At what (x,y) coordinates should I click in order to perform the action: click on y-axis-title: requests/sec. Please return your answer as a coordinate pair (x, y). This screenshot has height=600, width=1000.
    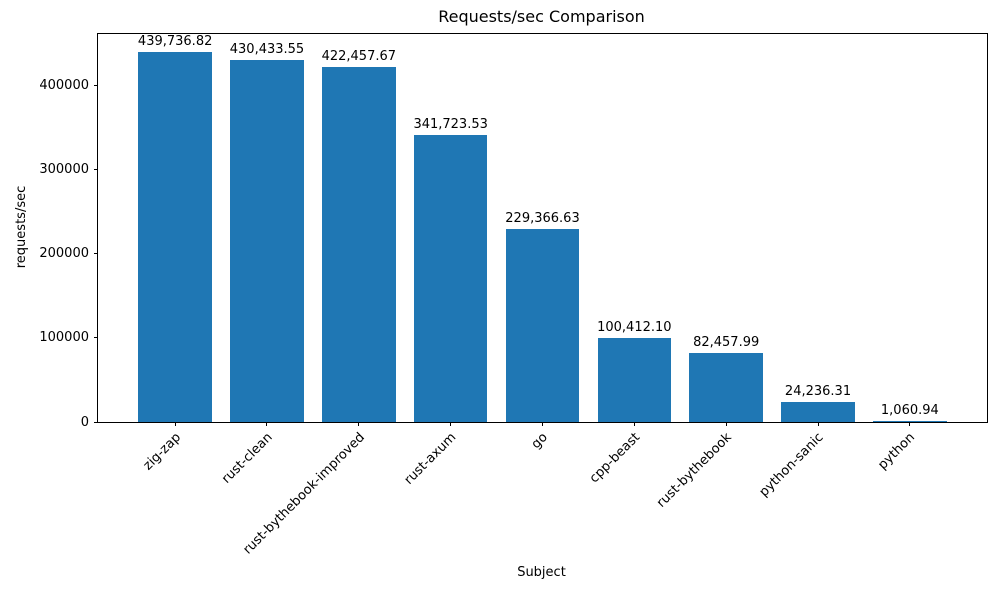
    Looking at the image, I should click on (21, 227).